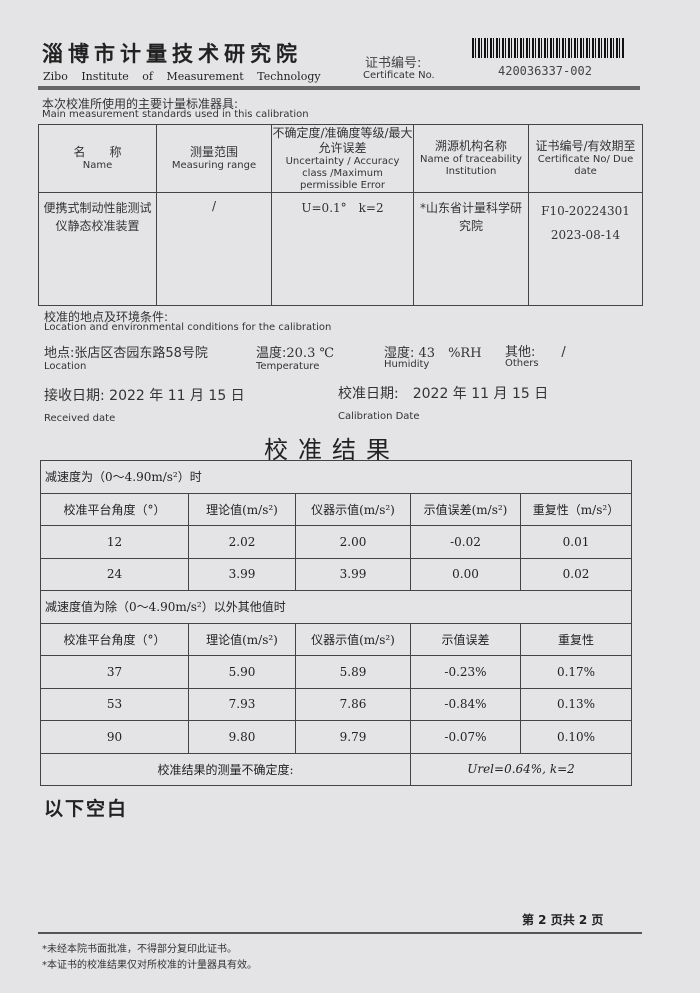 The width and height of the screenshot is (700, 993). I want to click on footer-note: *本证书的校准结果仅对所校准的计量器具有效。, so click(149, 965).